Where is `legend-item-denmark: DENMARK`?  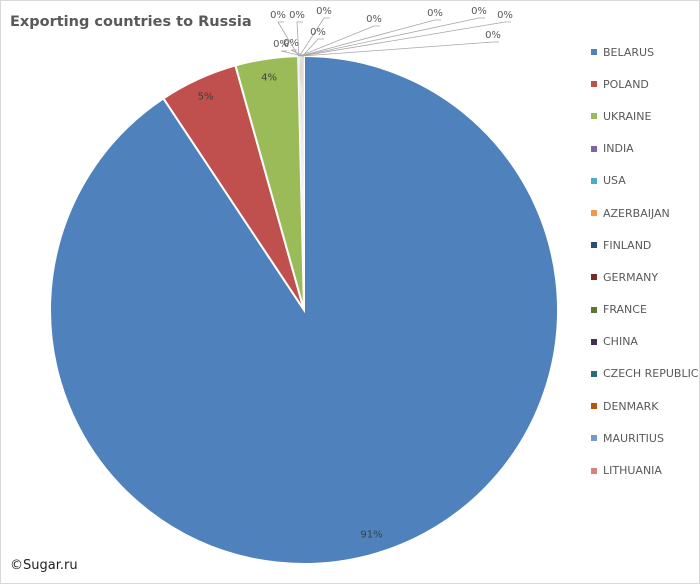
legend-item-denmark: DENMARK is located at coordinates (645, 406).